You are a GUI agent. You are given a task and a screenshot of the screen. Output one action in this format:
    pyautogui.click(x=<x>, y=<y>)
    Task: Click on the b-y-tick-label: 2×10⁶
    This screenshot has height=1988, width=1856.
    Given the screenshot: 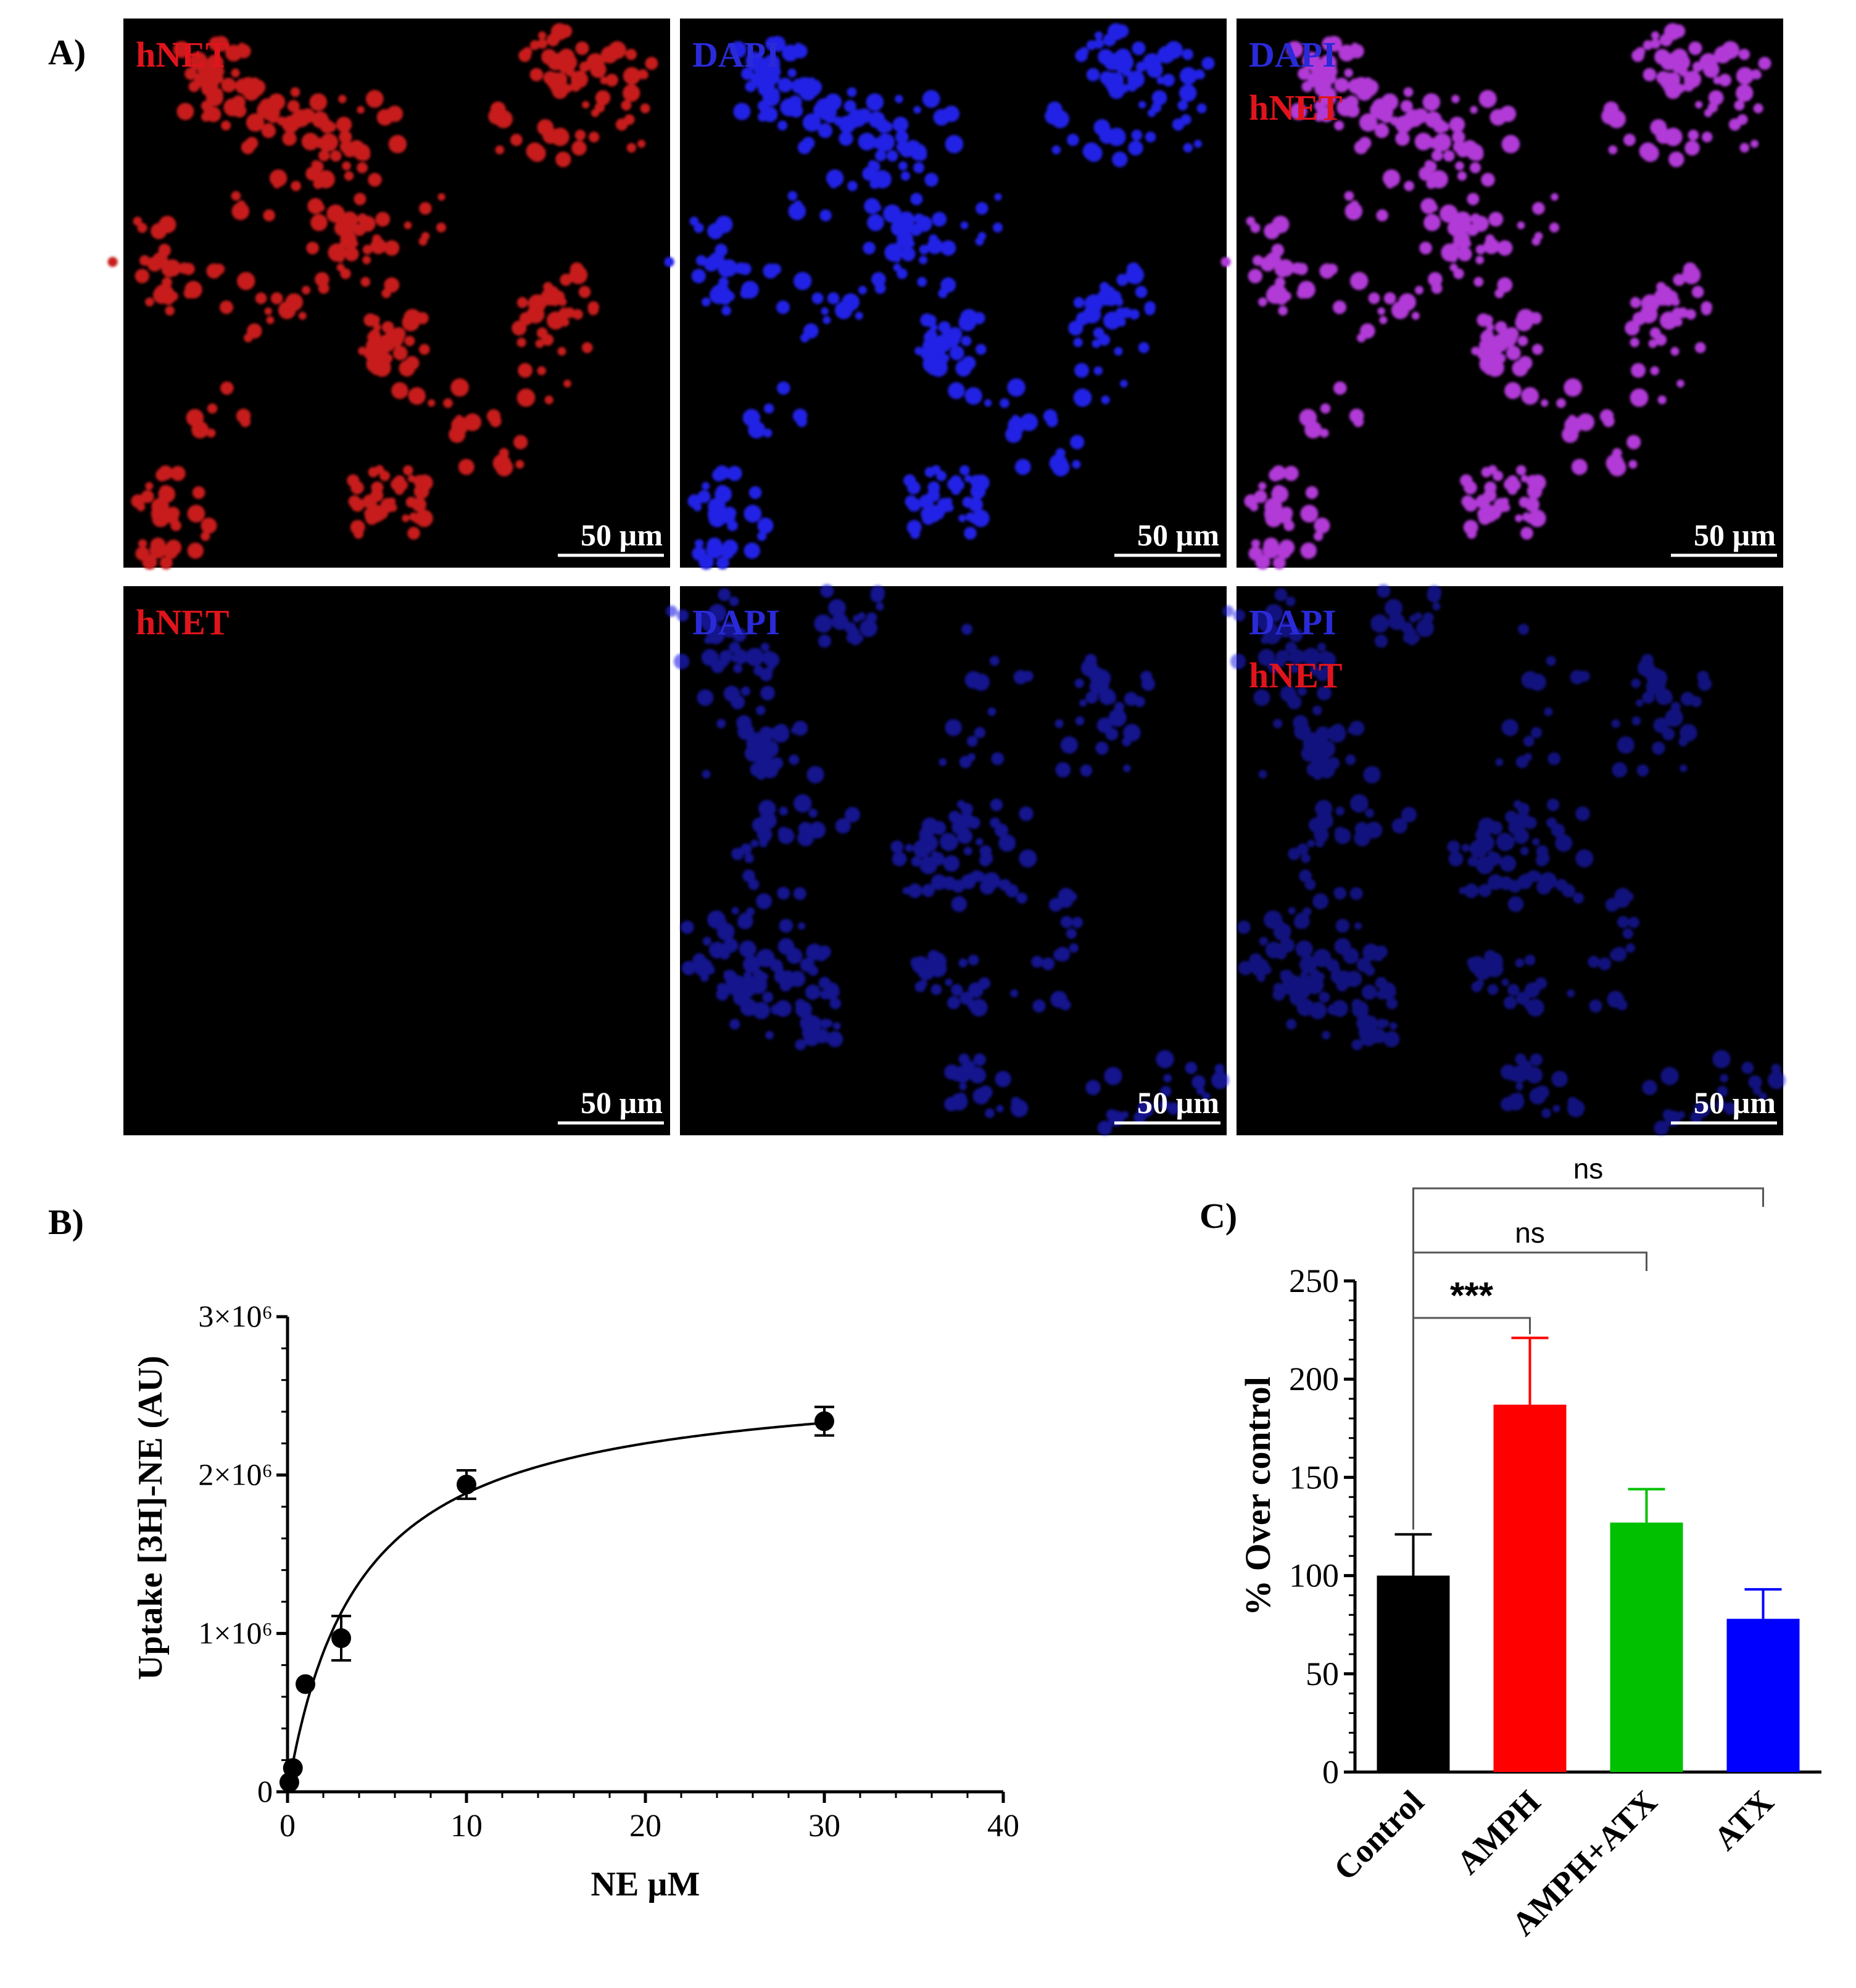 What is the action you would take?
    pyautogui.click(x=235, y=1474)
    